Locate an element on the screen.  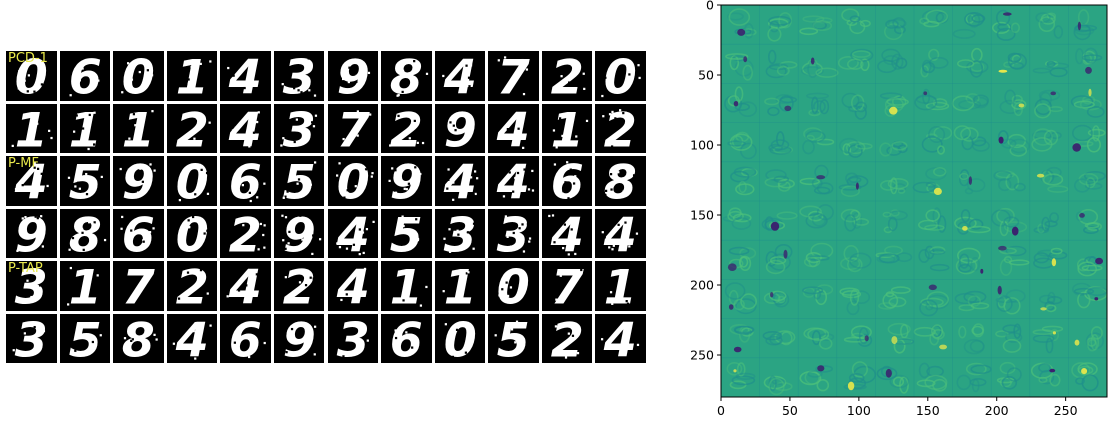
x-tick-label: 0 is located at coordinates (721, 410).